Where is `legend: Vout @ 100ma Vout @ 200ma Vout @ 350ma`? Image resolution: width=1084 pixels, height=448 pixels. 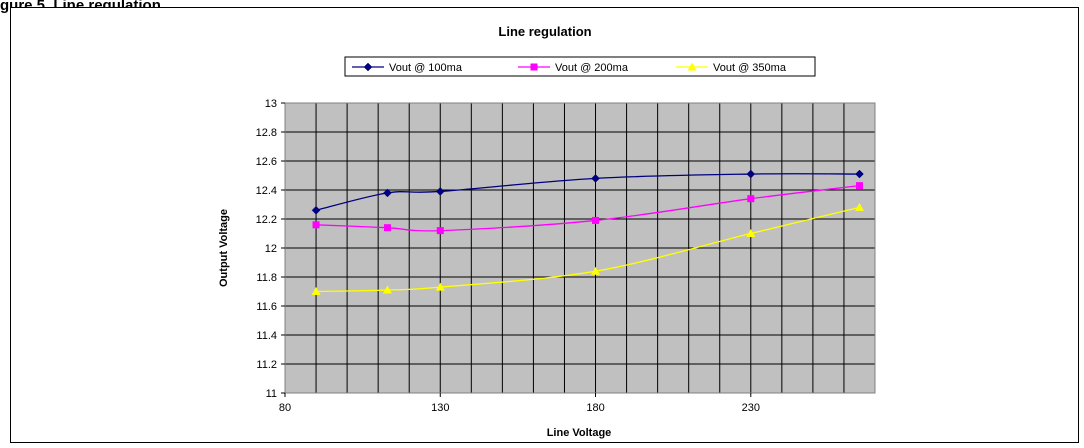 legend: Vout @ 100ma Vout @ 200ma Vout @ 350ma is located at coordinates (580, 66).